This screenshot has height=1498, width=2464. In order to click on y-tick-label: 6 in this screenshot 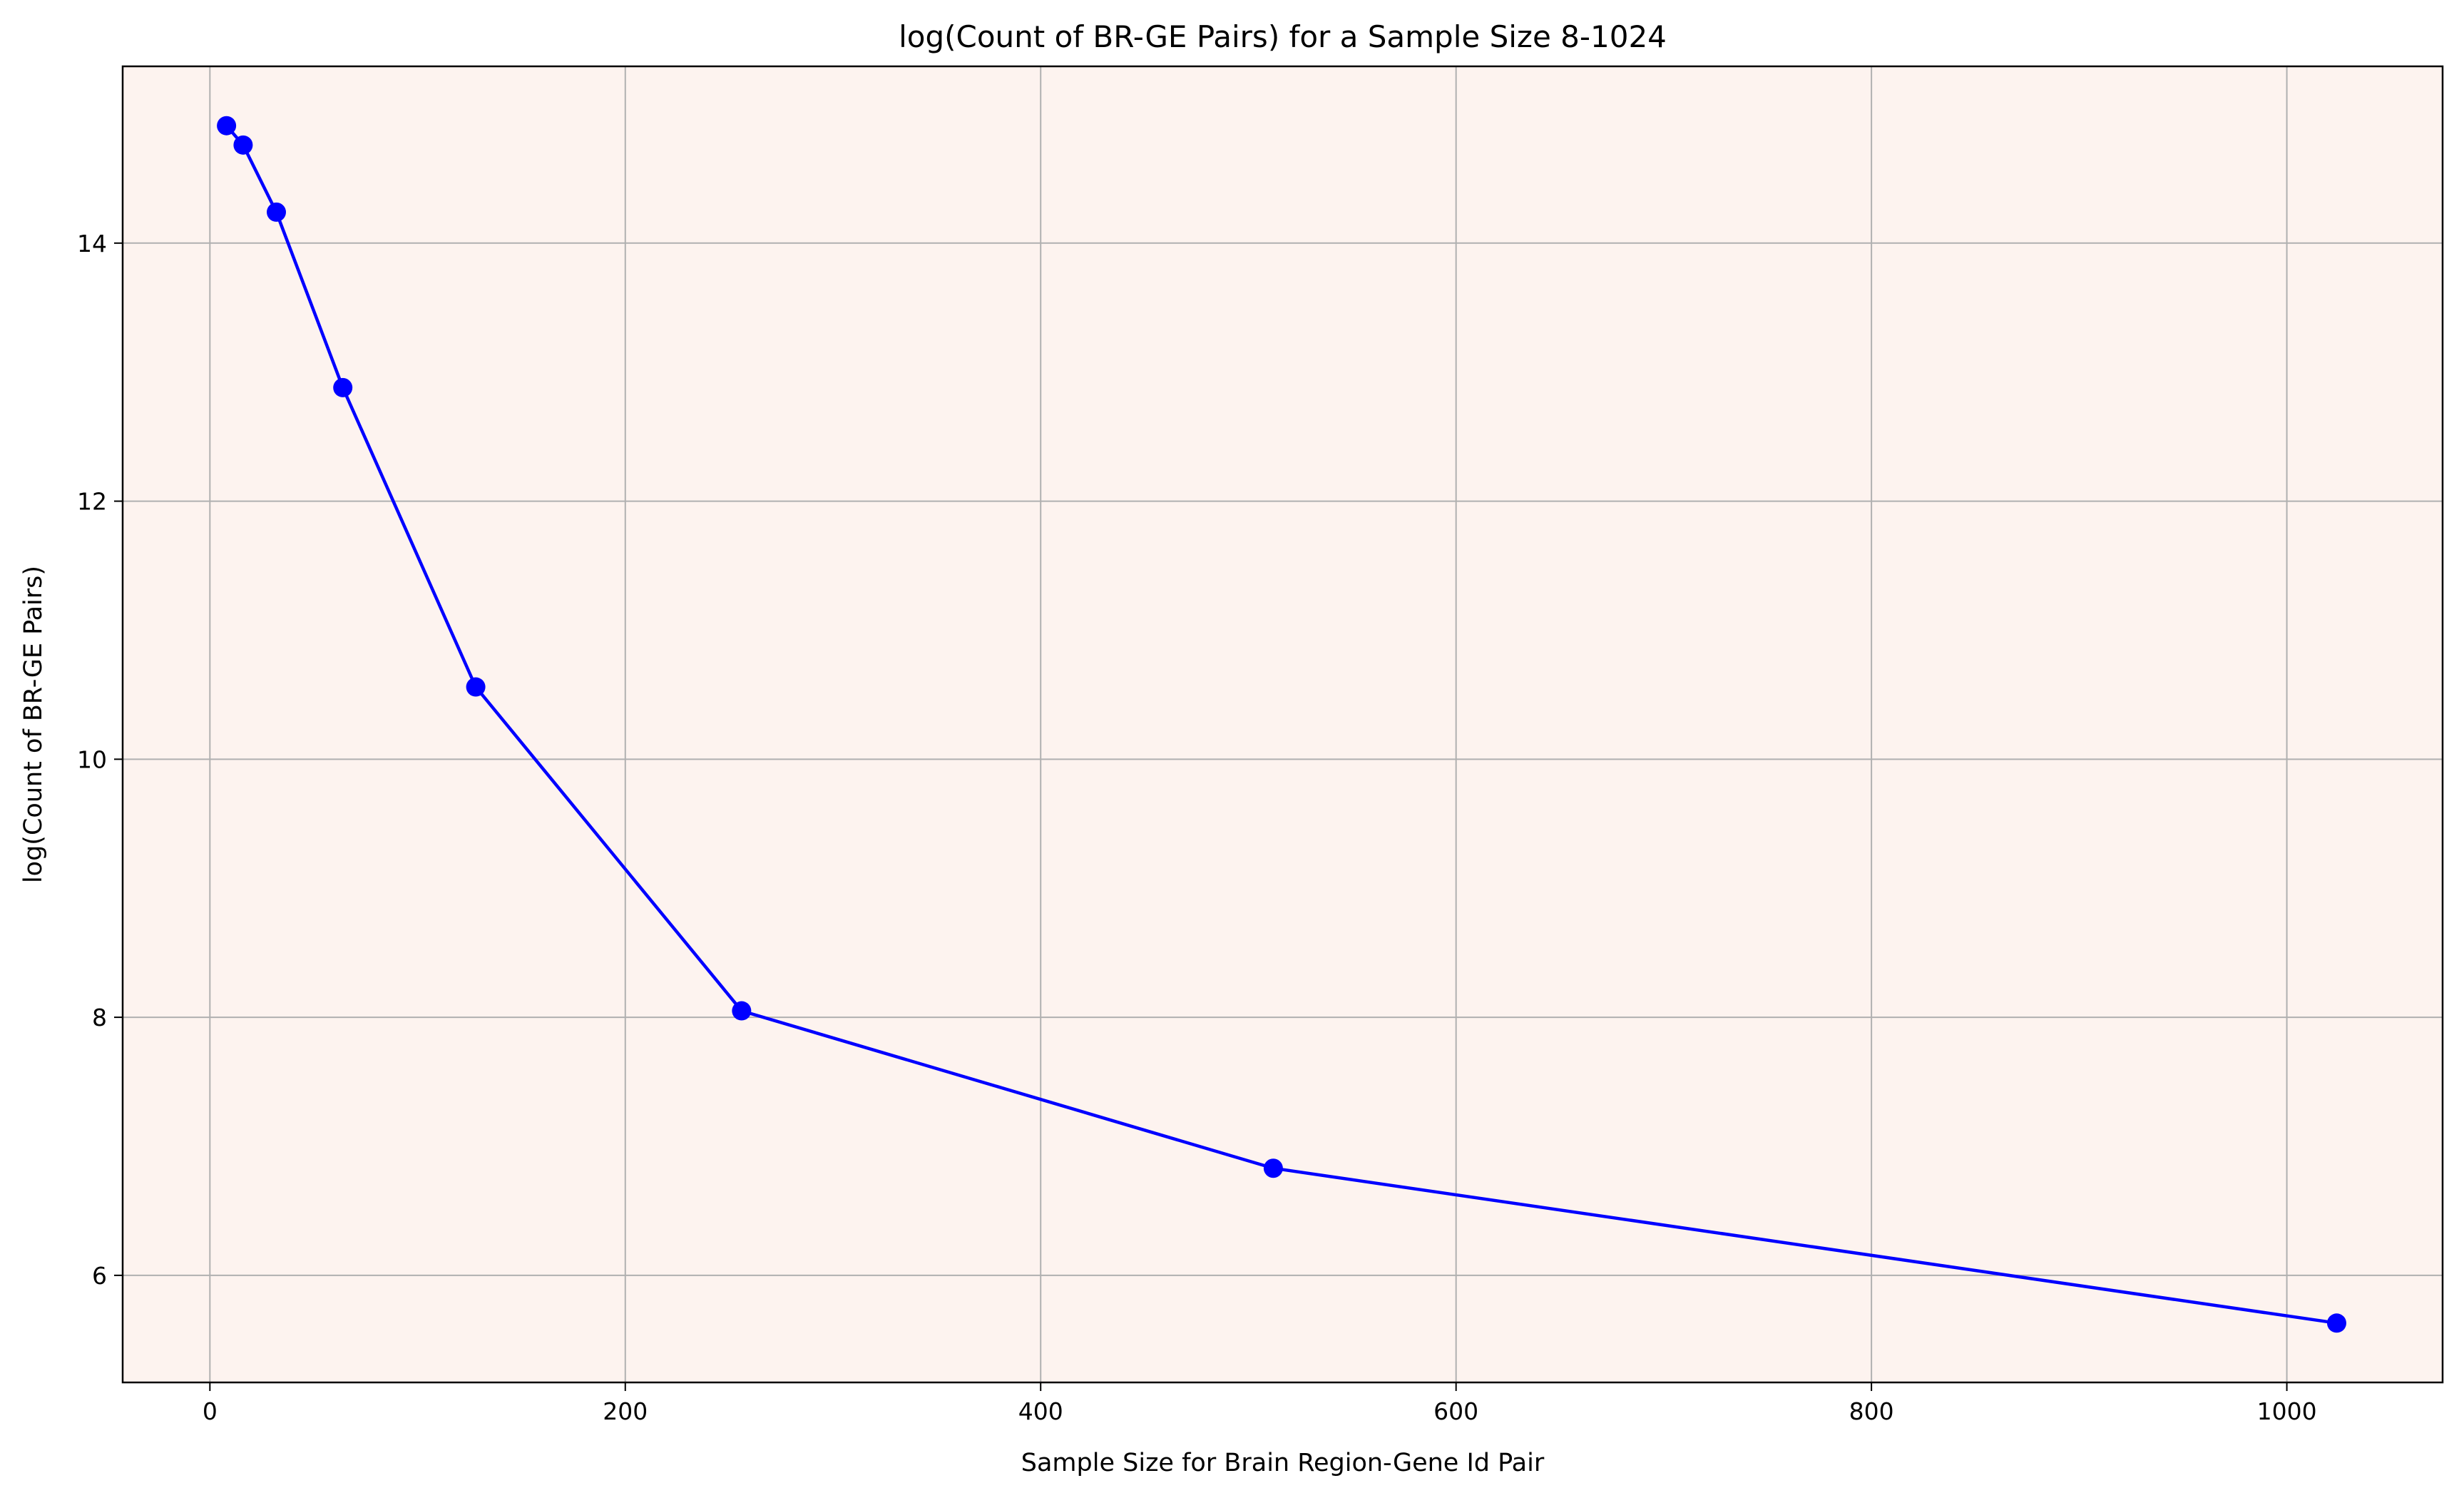, I will do `click(100, 1276)`.